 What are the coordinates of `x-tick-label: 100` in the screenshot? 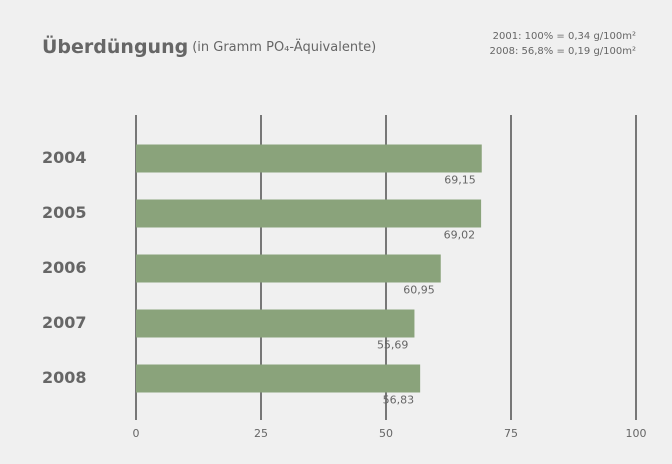 It's located at (636, 433).